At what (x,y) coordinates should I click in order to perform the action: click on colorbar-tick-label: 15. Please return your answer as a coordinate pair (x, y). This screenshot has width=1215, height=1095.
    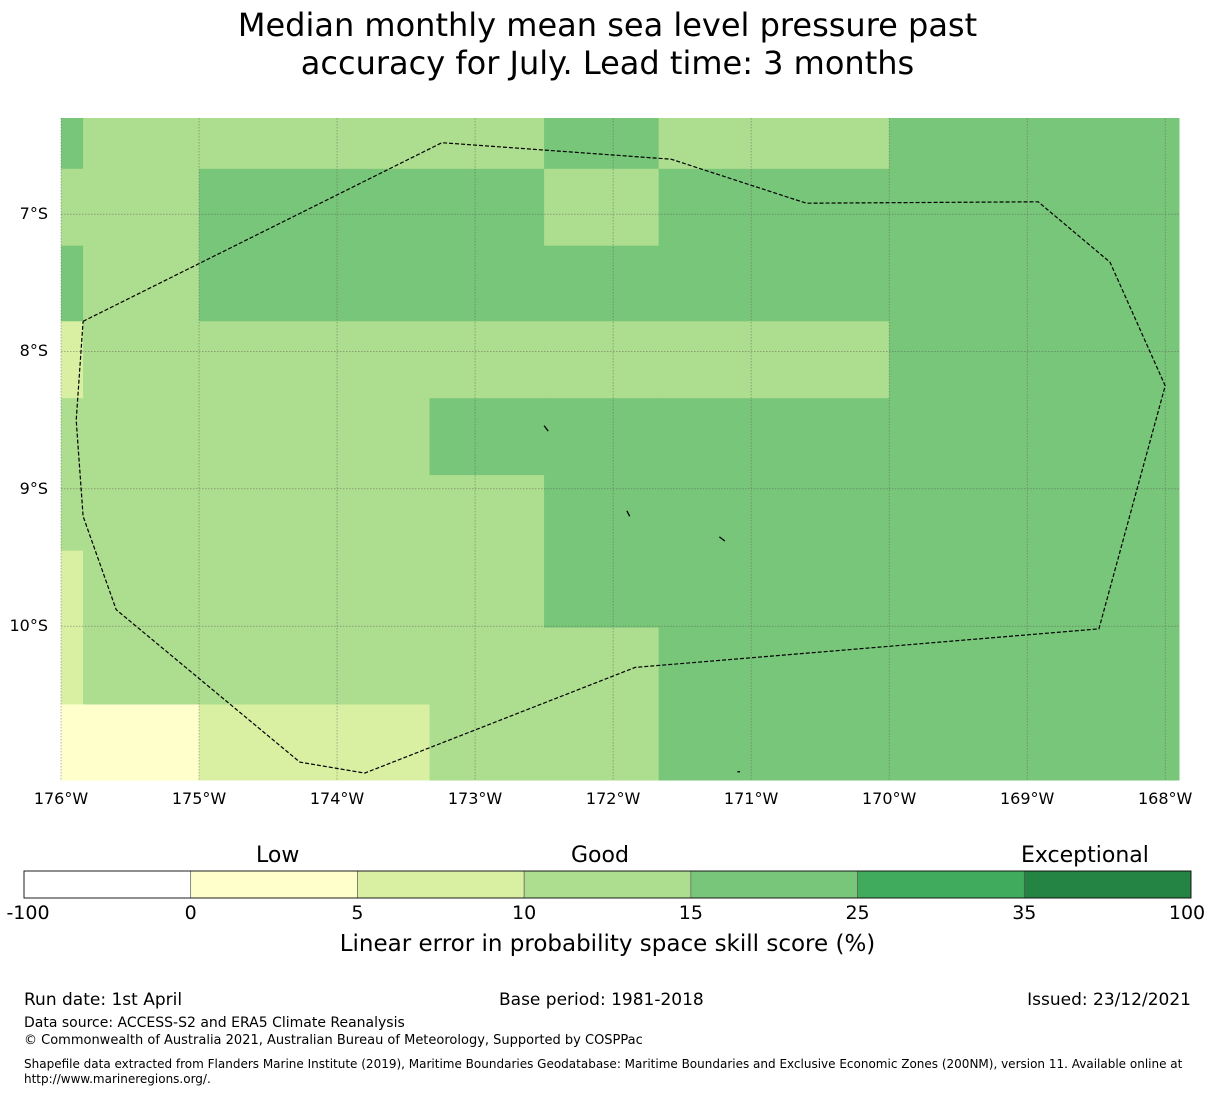
    Looking at the image, I should click on (690, 913).